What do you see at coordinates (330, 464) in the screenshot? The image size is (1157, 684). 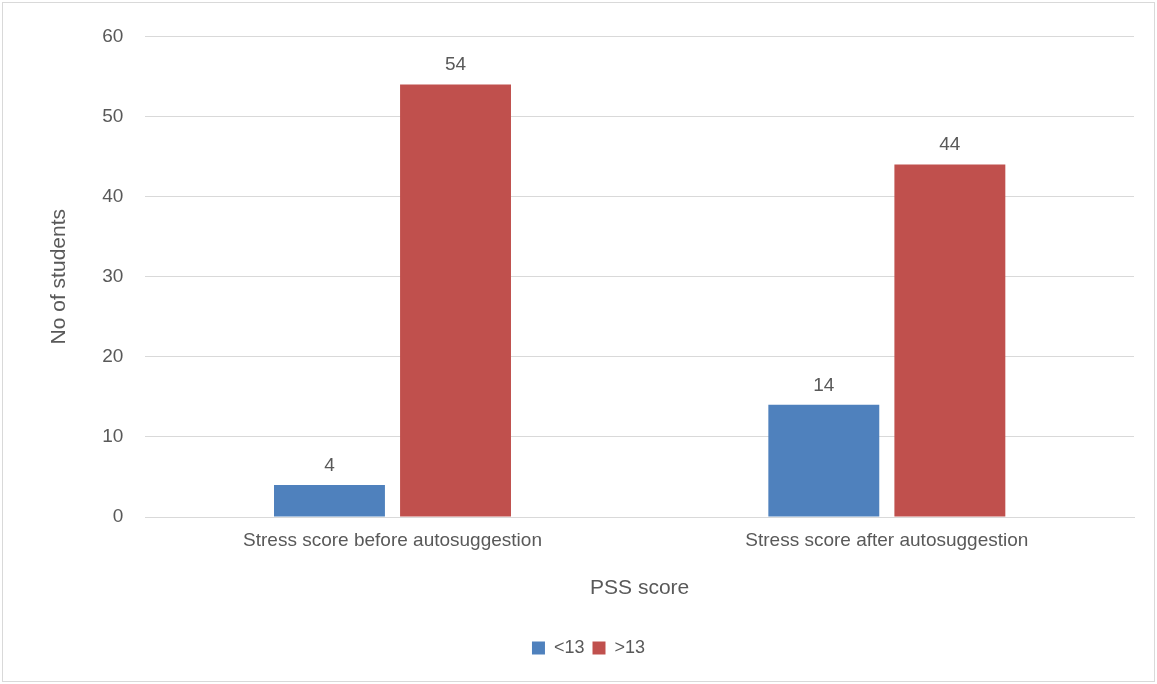 I see `data-label: 4` at bounding box center [330, 464].